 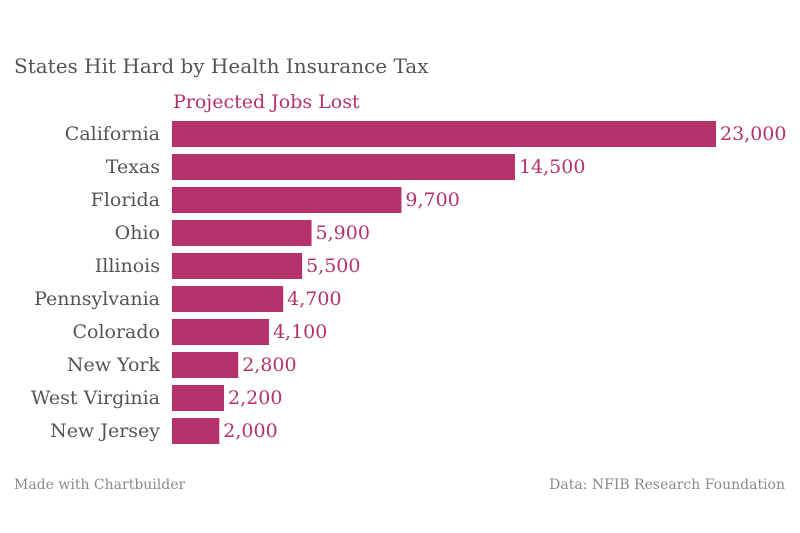 I want to click on category-label: New York, so click(x=114, y=365).